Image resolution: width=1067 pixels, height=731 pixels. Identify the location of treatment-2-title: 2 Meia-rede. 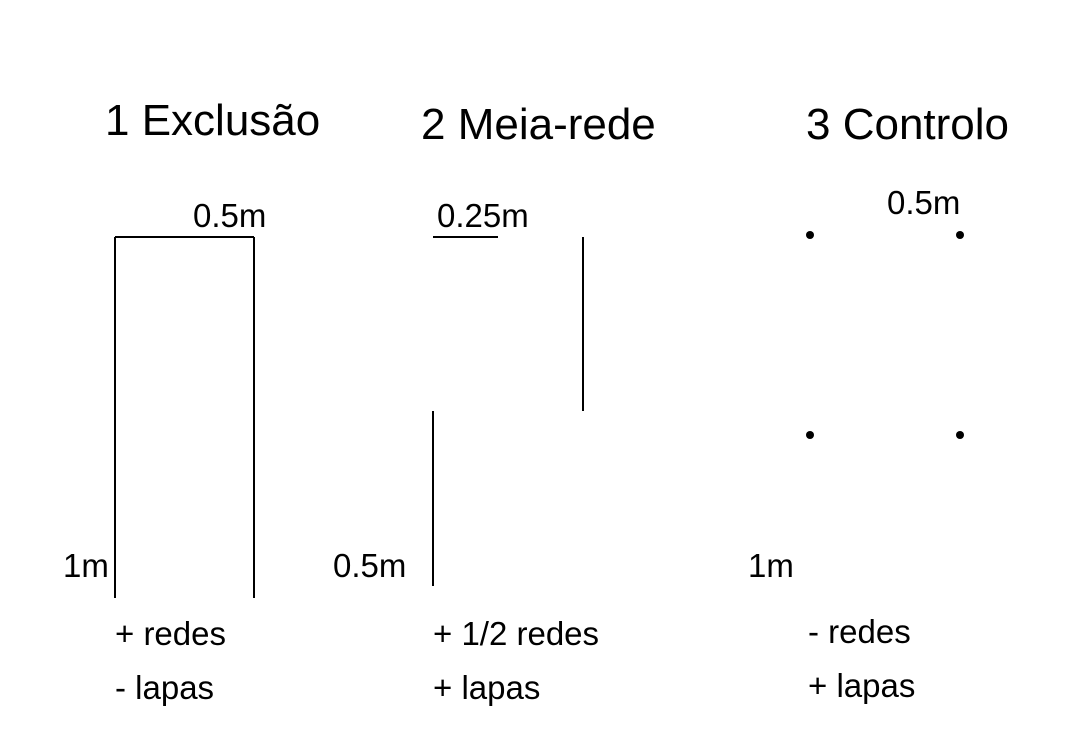
(538, 124).